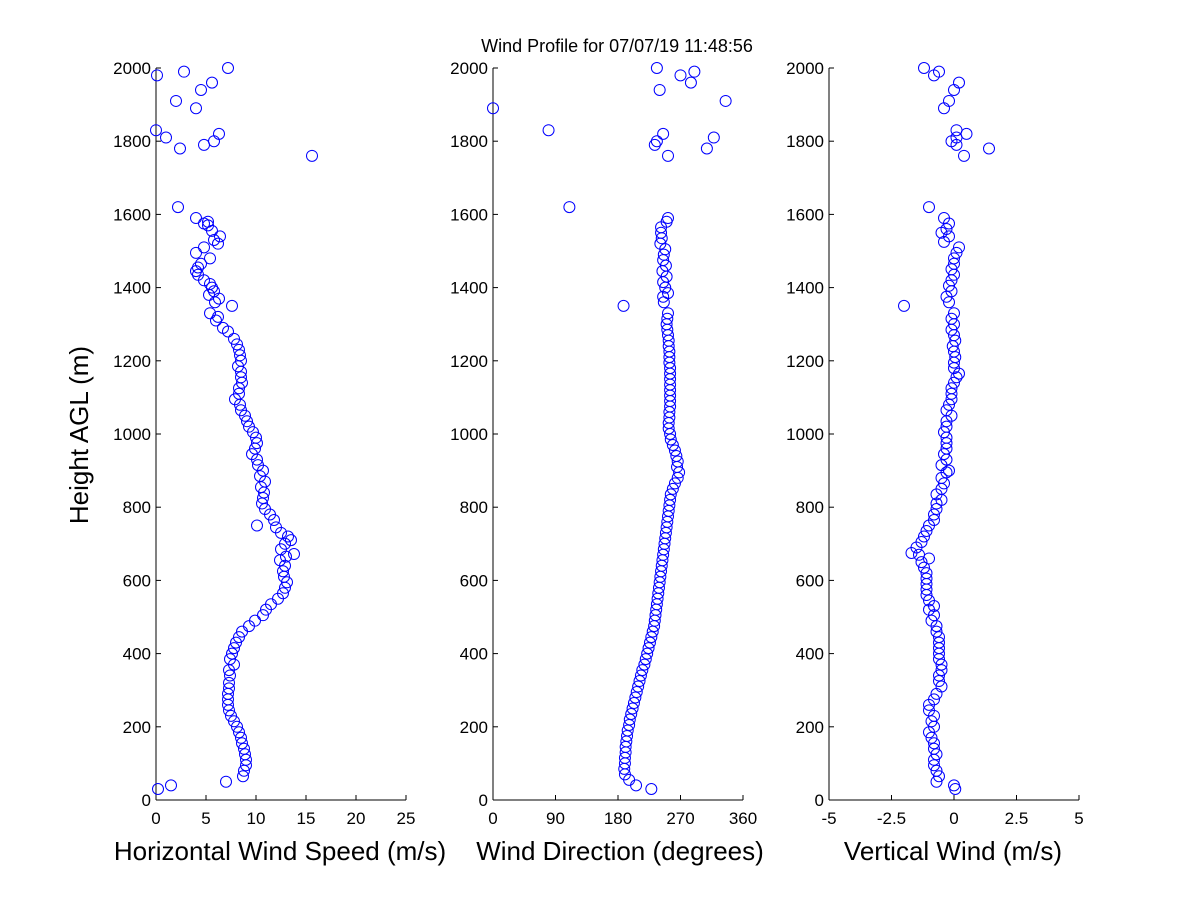  What do you see at coordinates (132, 361) in the screenshot?
I see `speed-y-tick-label: 1200` at bounding box center [132, 361].